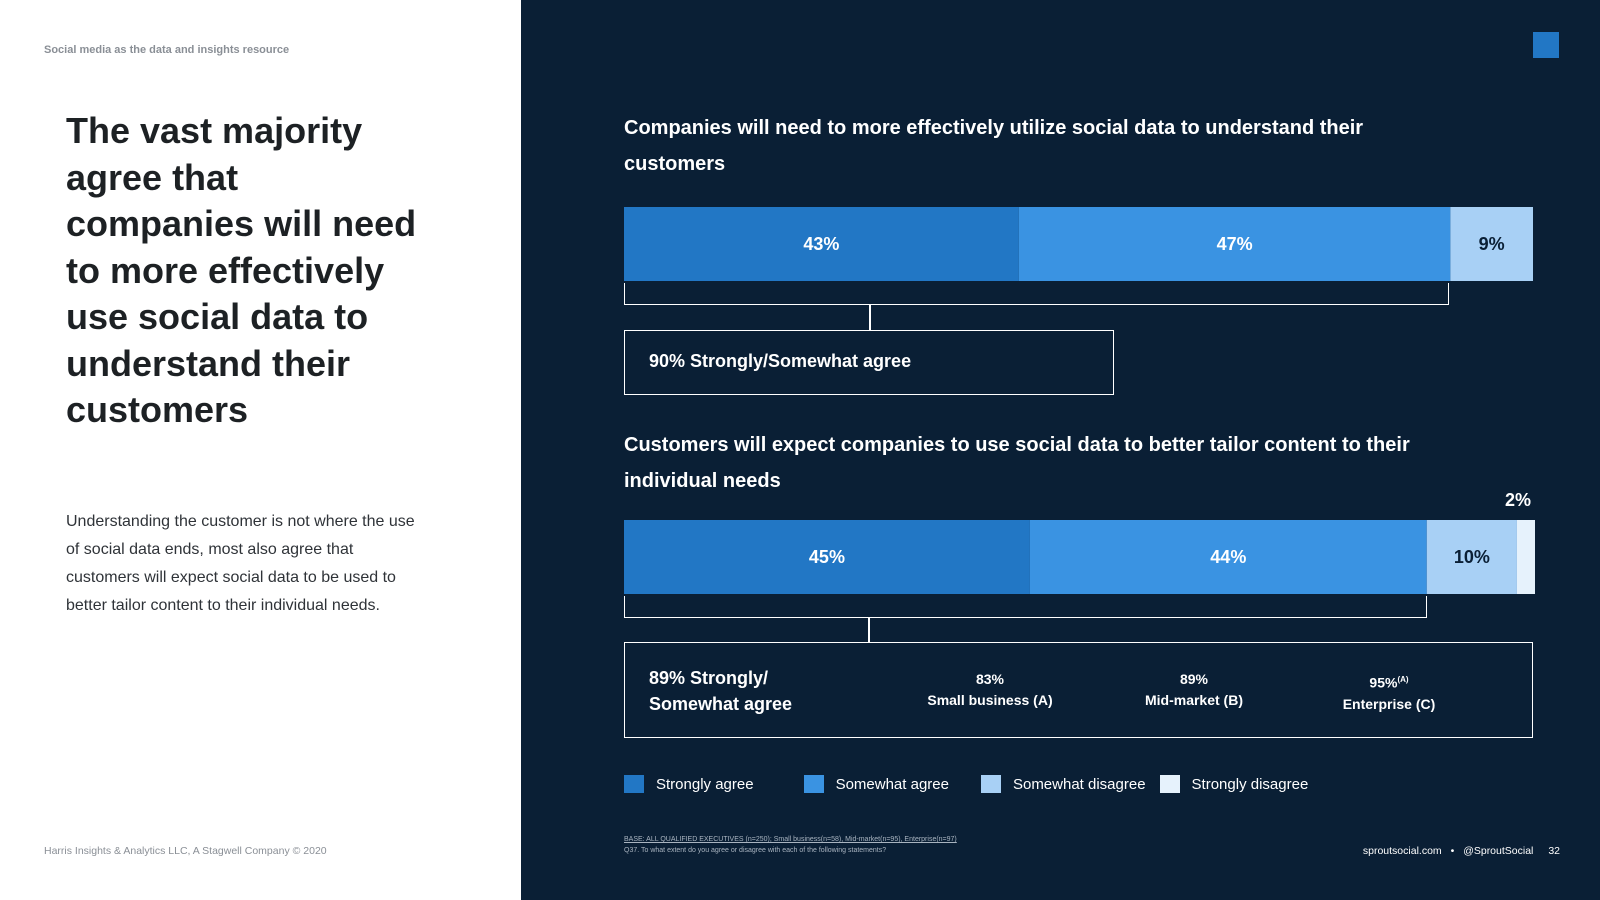 The width and height of the screenshot is (1600, 900). What do you see at coordinates (1194, 690) in the screenshot?
I see `segment-mid-market: 89% Mid-market (B)` at bounding box center [1194, 690].